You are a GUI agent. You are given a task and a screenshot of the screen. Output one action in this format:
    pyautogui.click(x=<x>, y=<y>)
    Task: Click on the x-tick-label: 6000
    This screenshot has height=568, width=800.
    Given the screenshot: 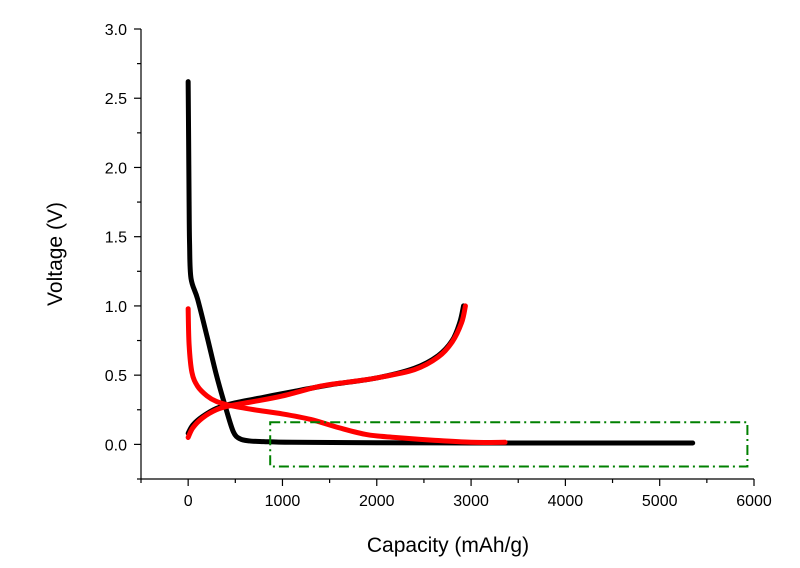 What is the action you would take?
    pyautogui.click(x=754, y=501)
    